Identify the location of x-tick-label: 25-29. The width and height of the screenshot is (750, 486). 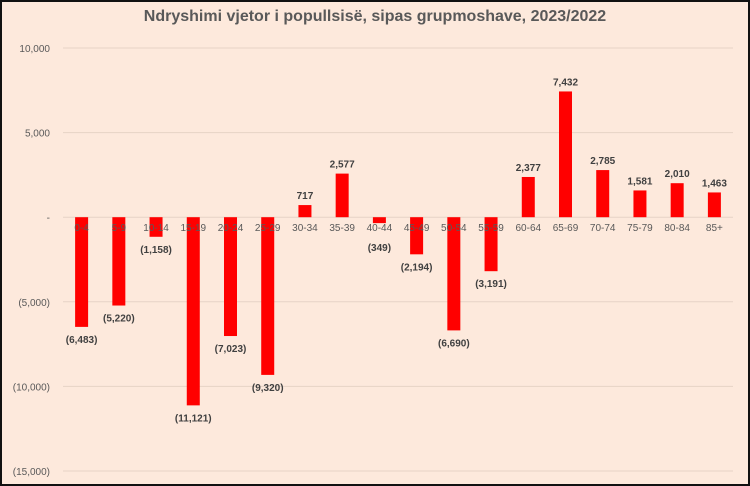
(268, 228).